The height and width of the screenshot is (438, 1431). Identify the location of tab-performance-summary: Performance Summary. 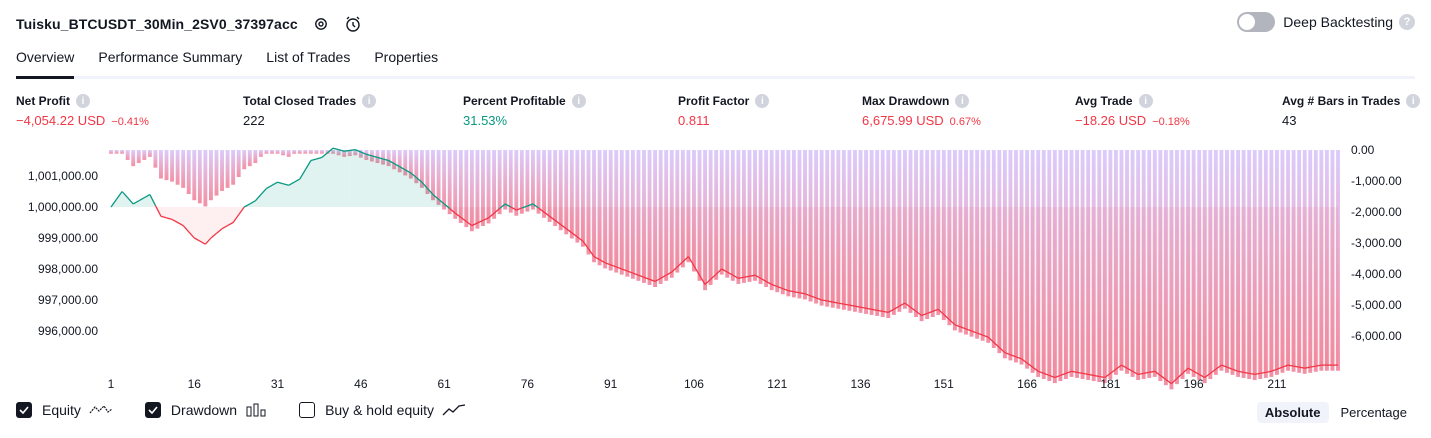
(170, 57).